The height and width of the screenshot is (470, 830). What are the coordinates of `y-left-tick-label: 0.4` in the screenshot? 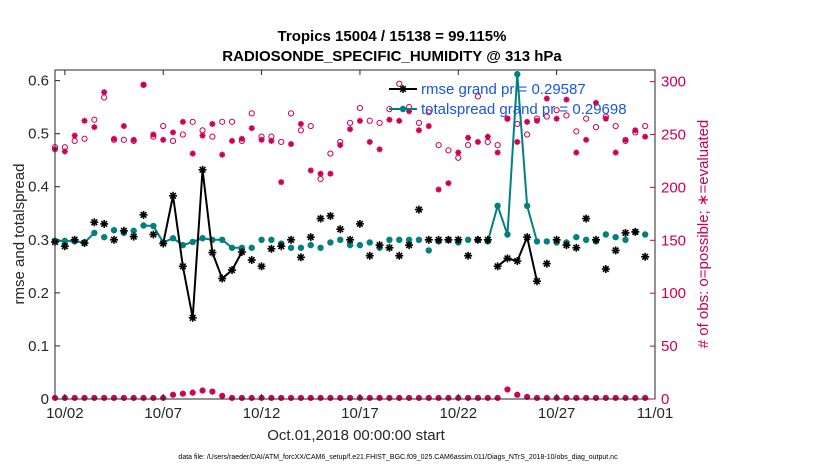 It's located at (38, 187).